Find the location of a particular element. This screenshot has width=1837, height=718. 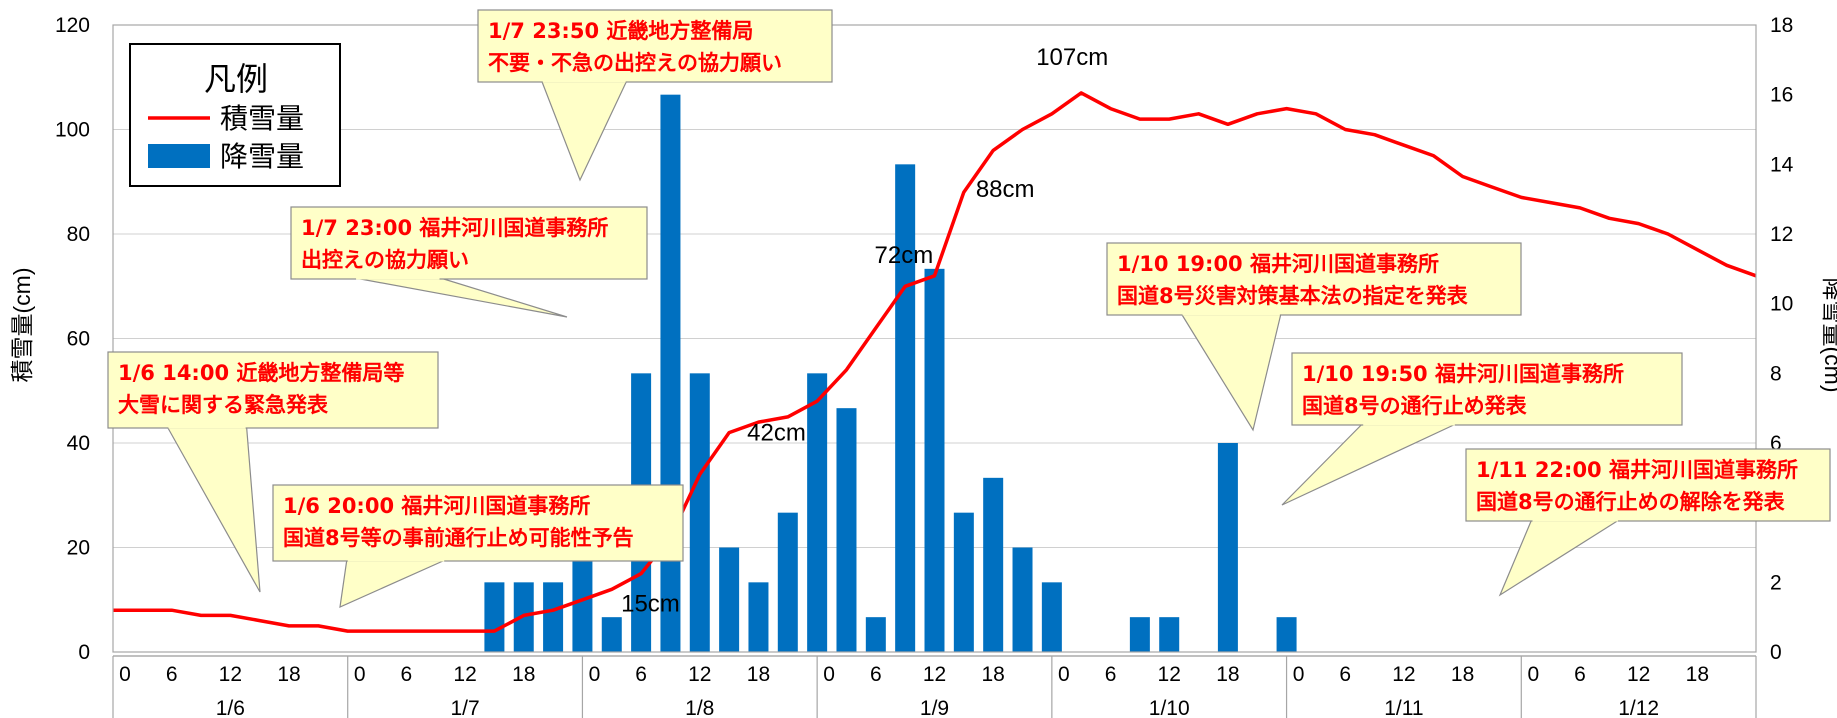

callout-text: 国道8号等の事前通行止め可能性予告 is located at coordinates (458, 538).